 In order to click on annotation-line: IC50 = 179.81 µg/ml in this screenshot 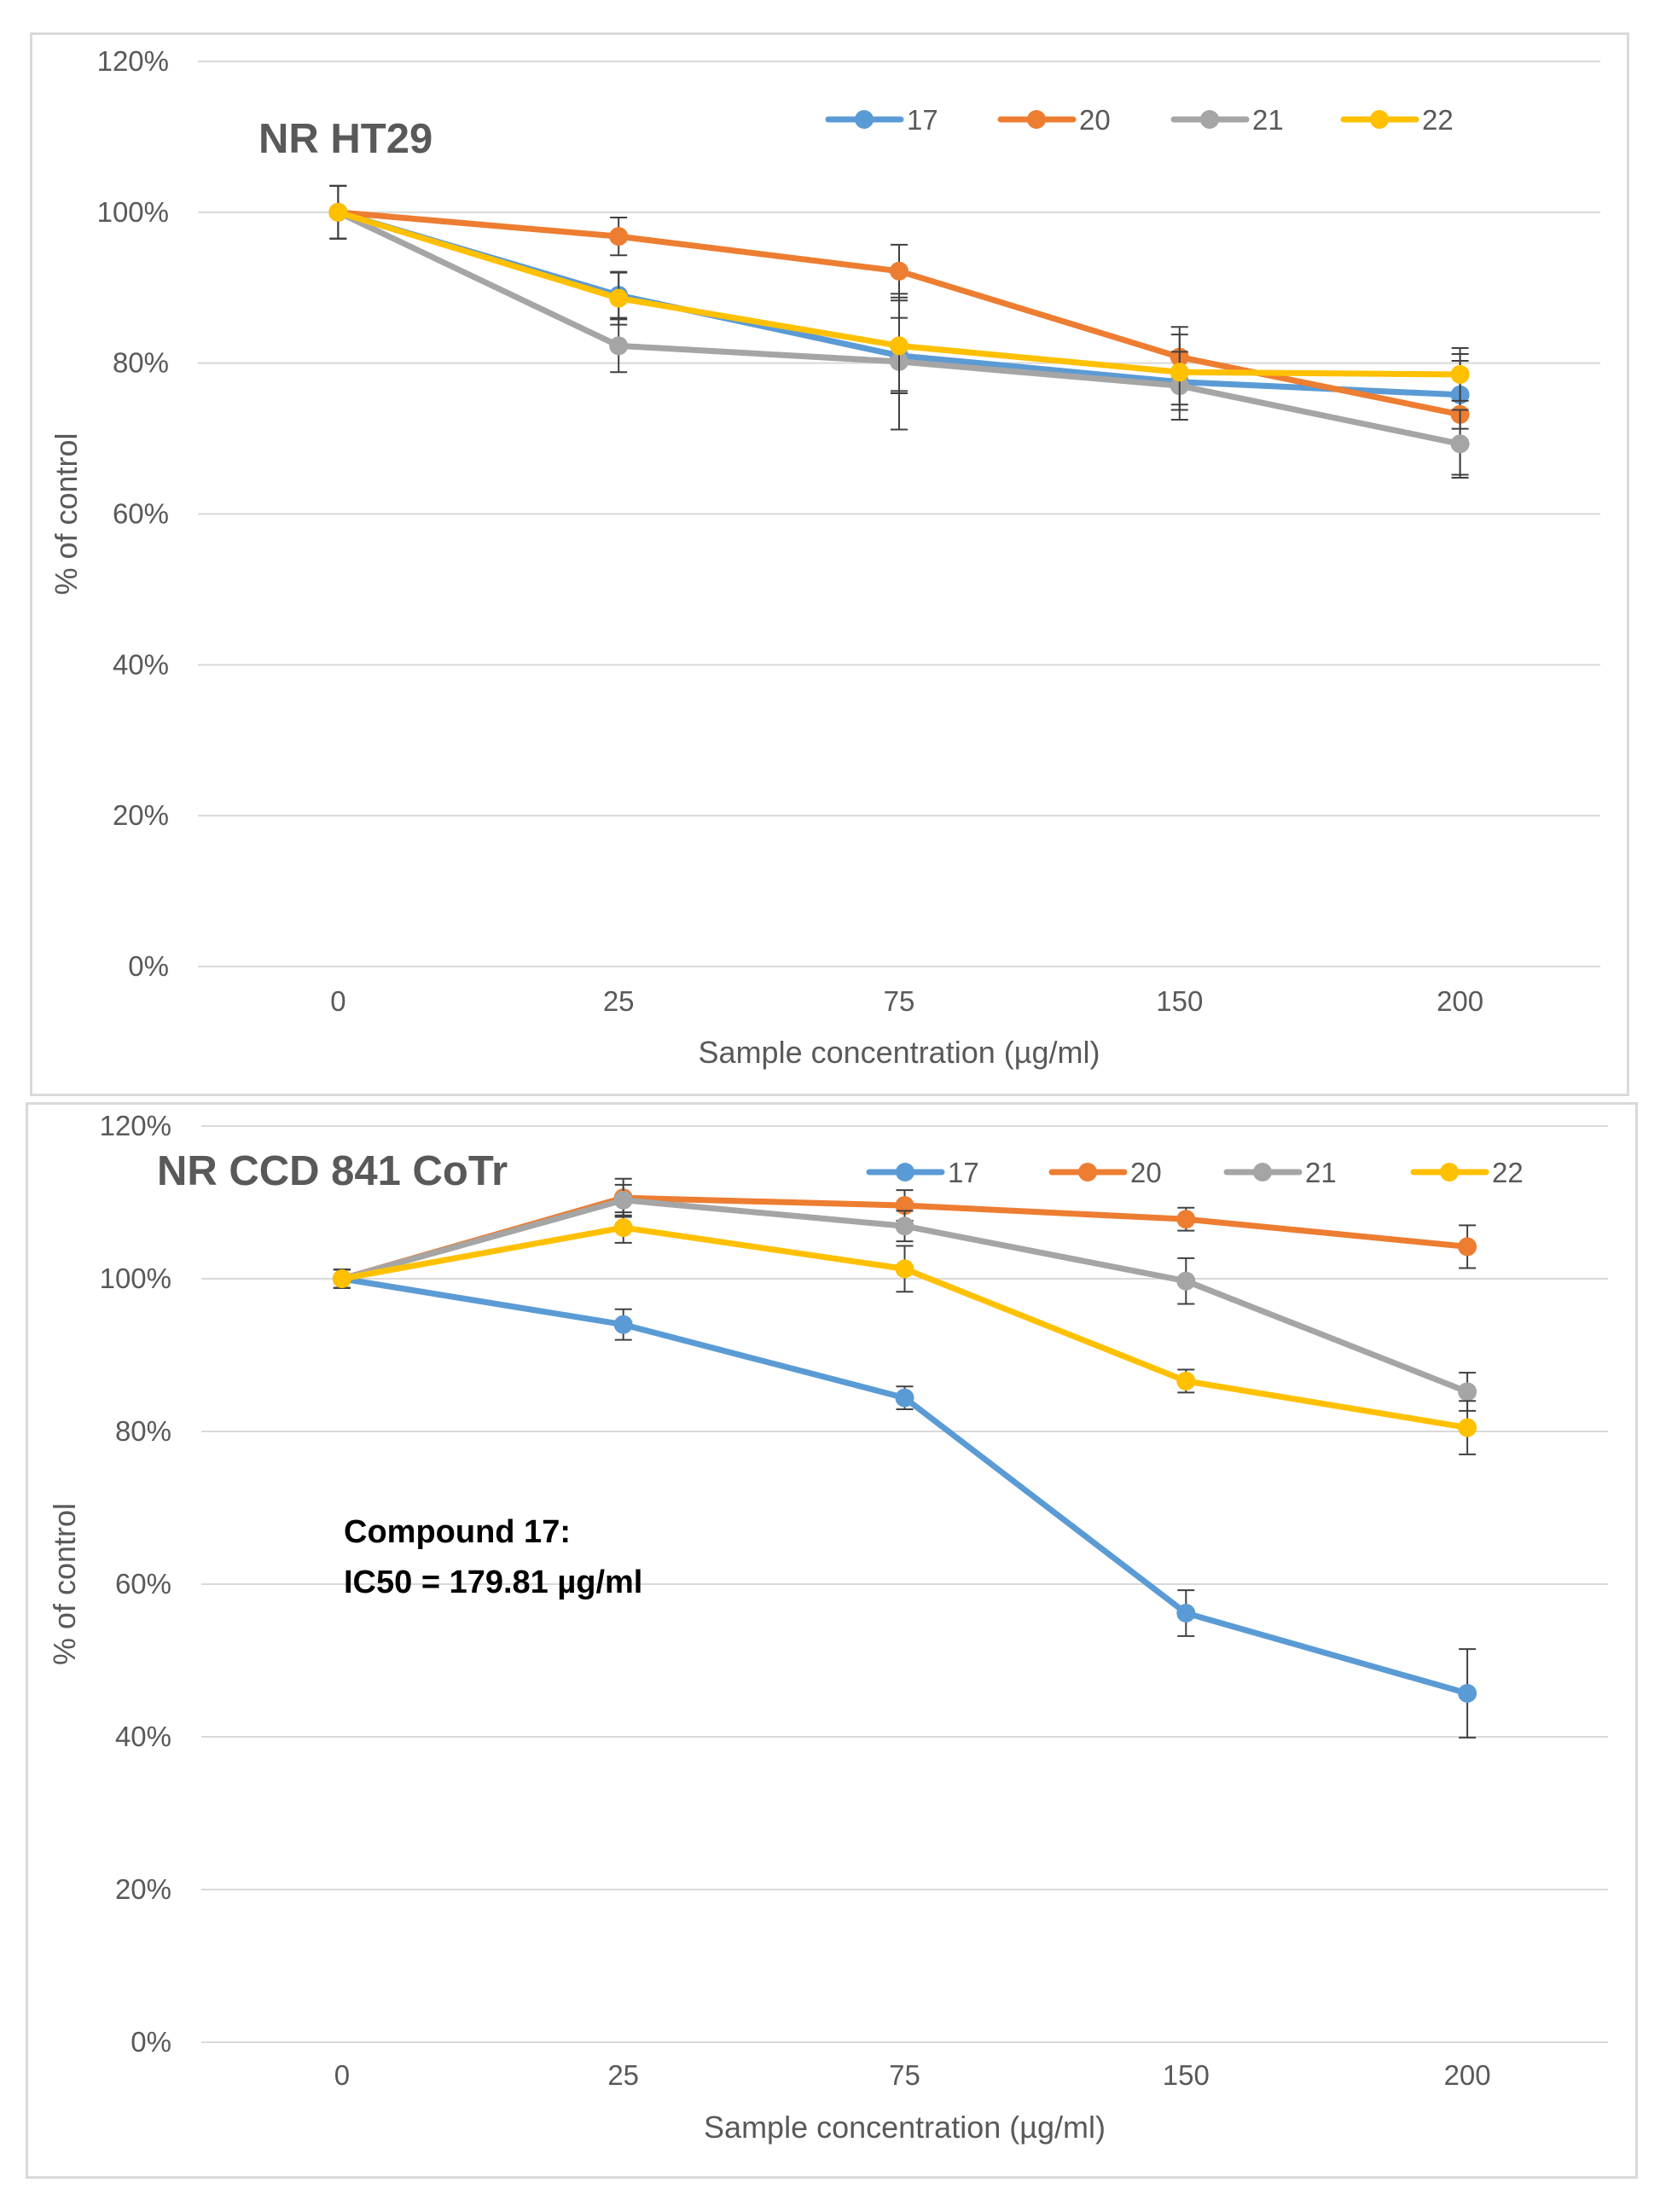, I will do `click(493, 1582)`.